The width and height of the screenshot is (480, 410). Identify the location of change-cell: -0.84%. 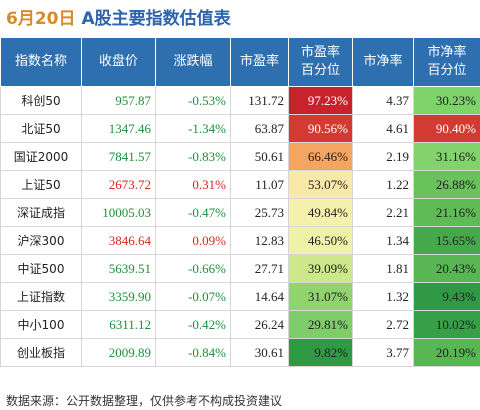
(193, 352).